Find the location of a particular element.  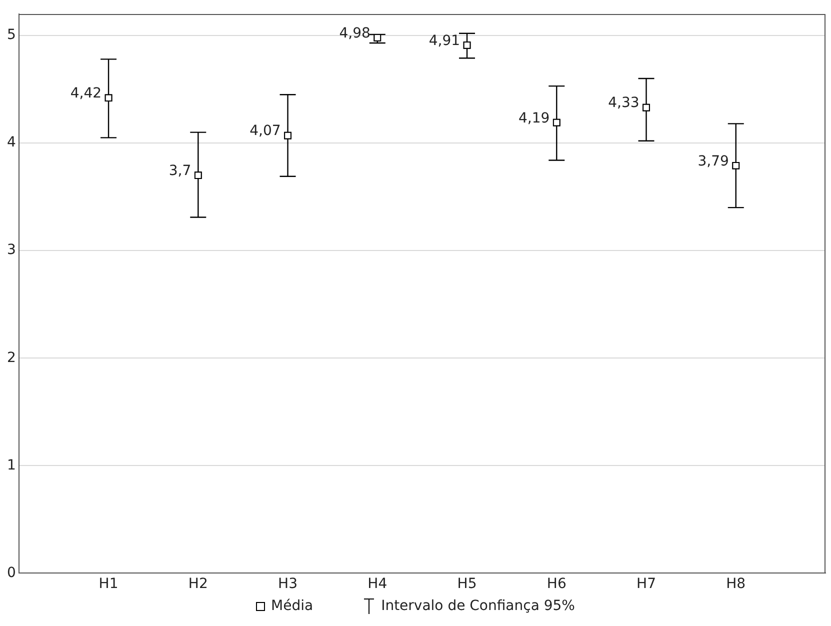

data-label: 4,91 is located at coordinates (444, 40).